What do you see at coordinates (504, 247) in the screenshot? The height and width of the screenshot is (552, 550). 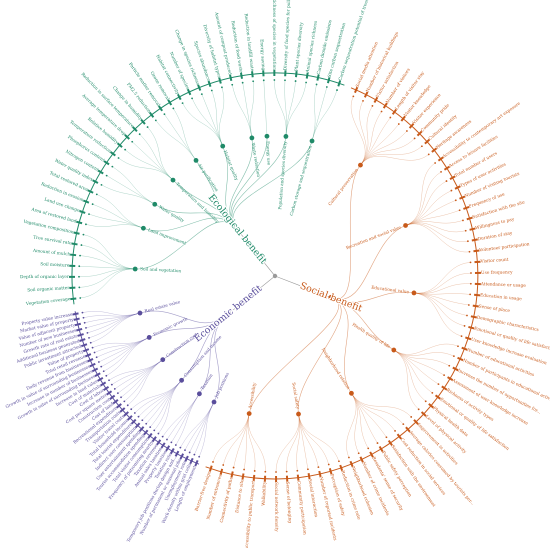 I see `leaf-label-volunteer-participation: Volunteer participation` at bounding box center [504, 247].